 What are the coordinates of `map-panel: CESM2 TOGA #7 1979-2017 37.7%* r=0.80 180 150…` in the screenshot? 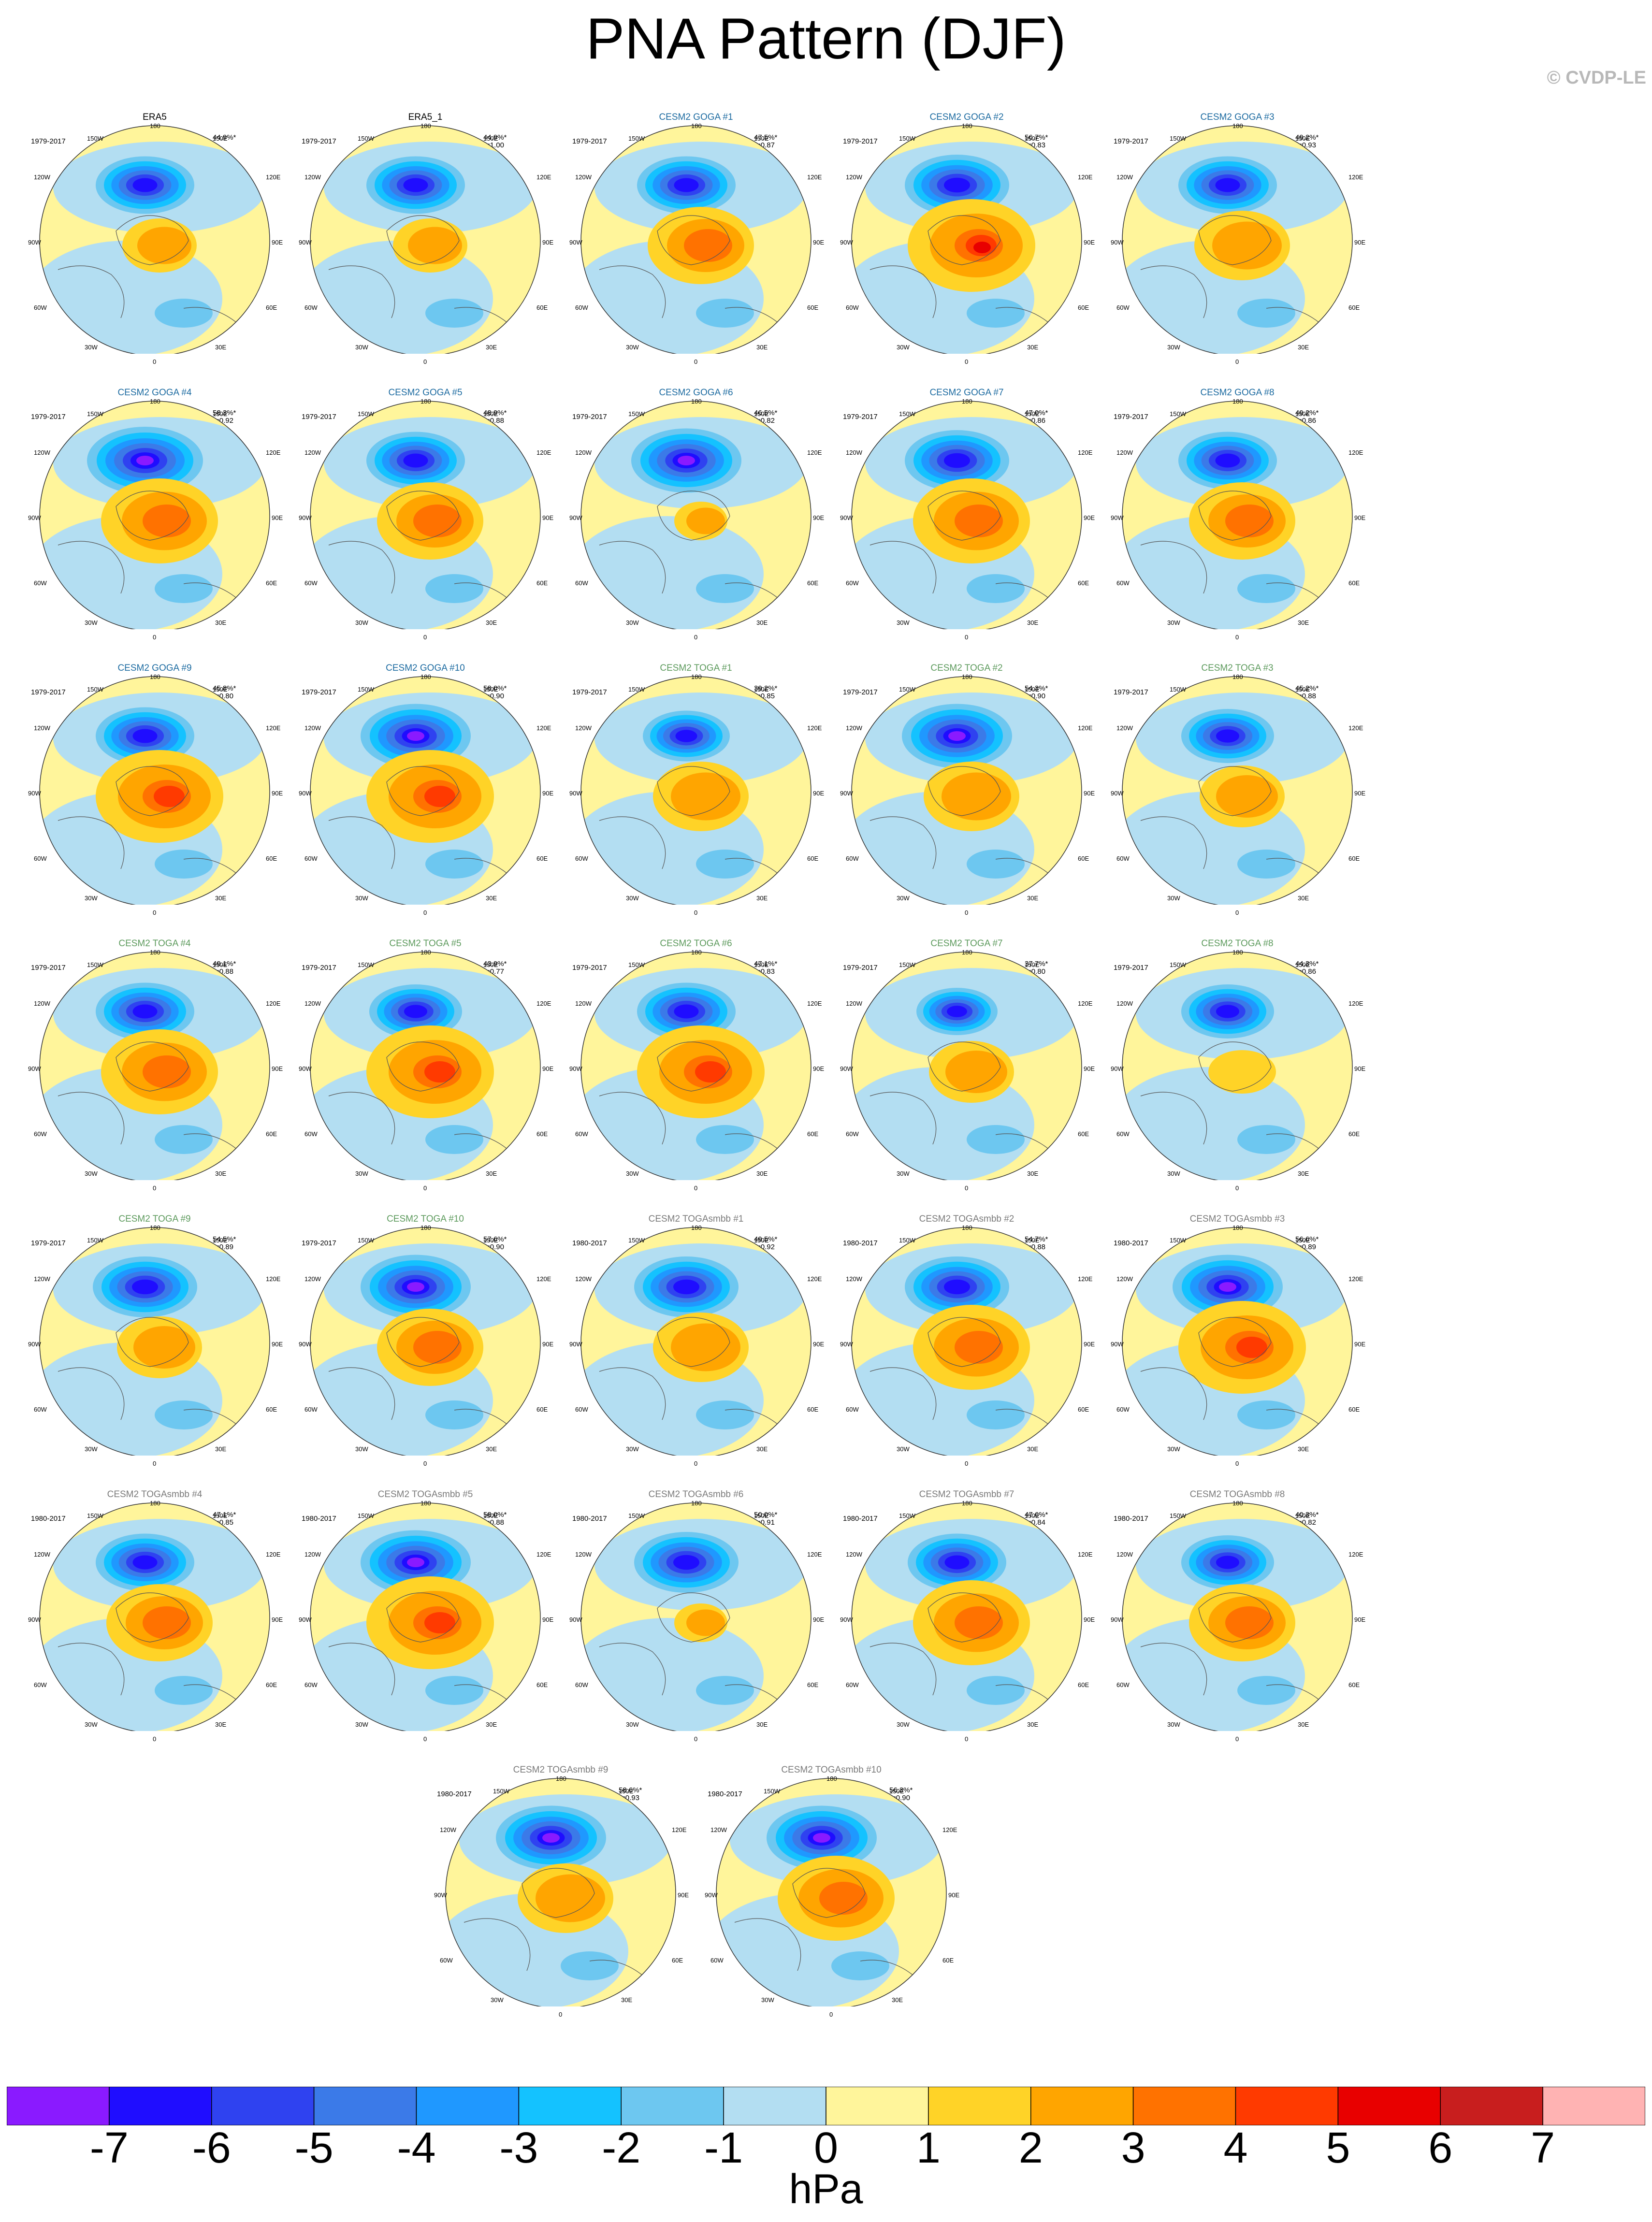 It's located at (966, 1065).